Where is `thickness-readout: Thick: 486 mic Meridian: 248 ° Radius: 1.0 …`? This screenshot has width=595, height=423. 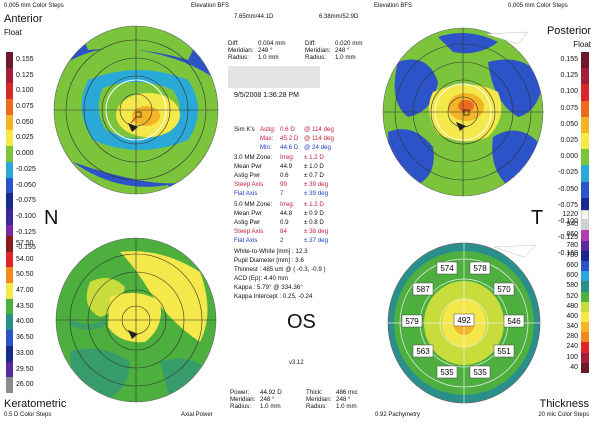
thickness-readout: Thick: 486 mic Meridian: 248 ° Radius: 1.0 … is located at coordinates (332, 399).